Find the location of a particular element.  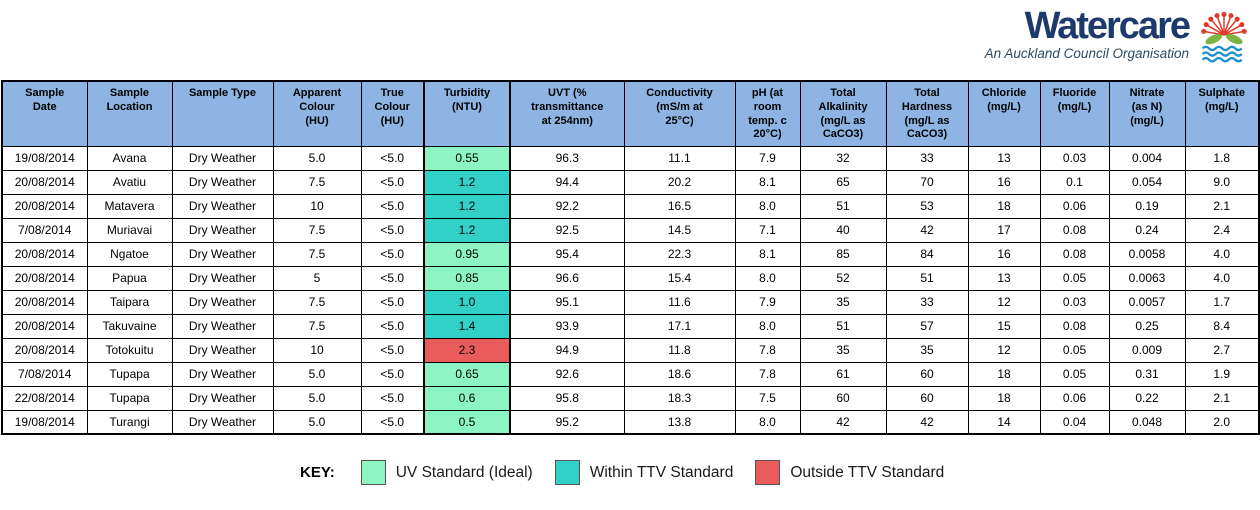

cell-conductivity: 20.2 is located at coordinates (679, 182).